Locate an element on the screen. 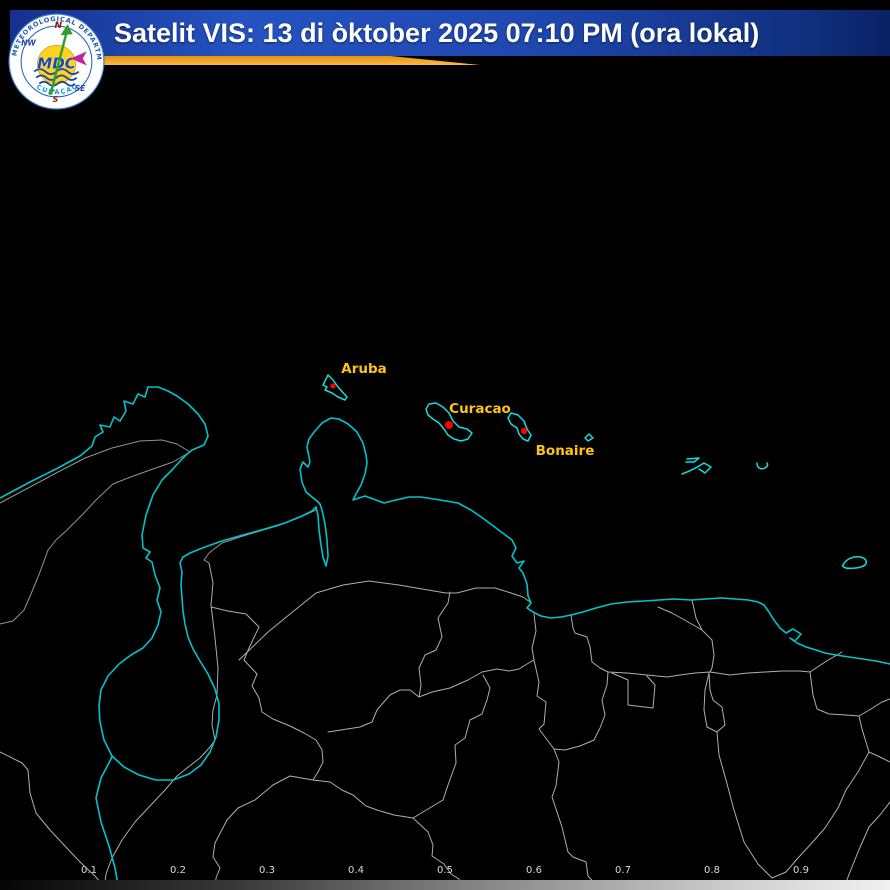 The height and width of the screenshot is (890, 890). compass-nw: NW is located at coordinates (28, 42).